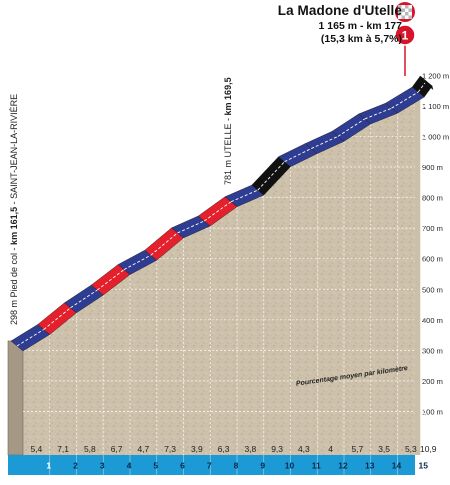 Image resolution: width=450 pixels, height=485 pixels. I want to click on gradient-label: 3,9, so click(197, 449).